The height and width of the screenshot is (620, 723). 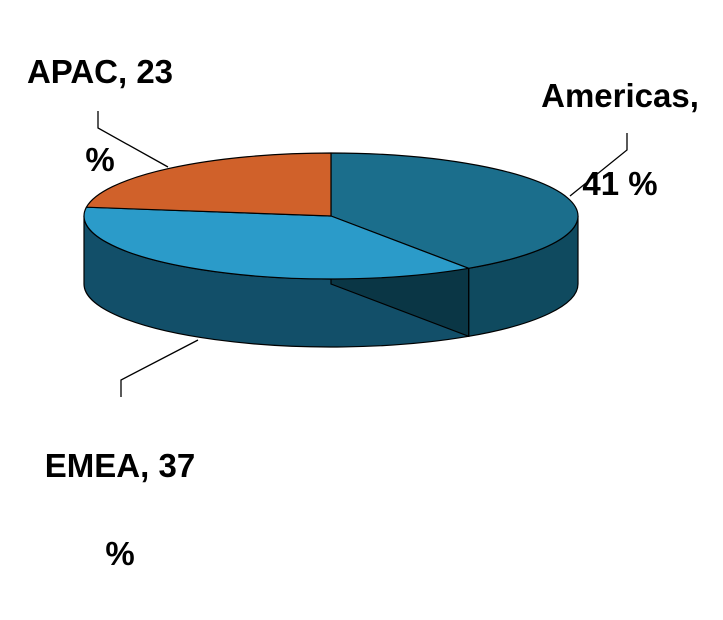 What do you see at coordinates (620, 183) in the screenshot?
I see `data-label-americas-line2: 41 %` at bounding box center [620, 183].